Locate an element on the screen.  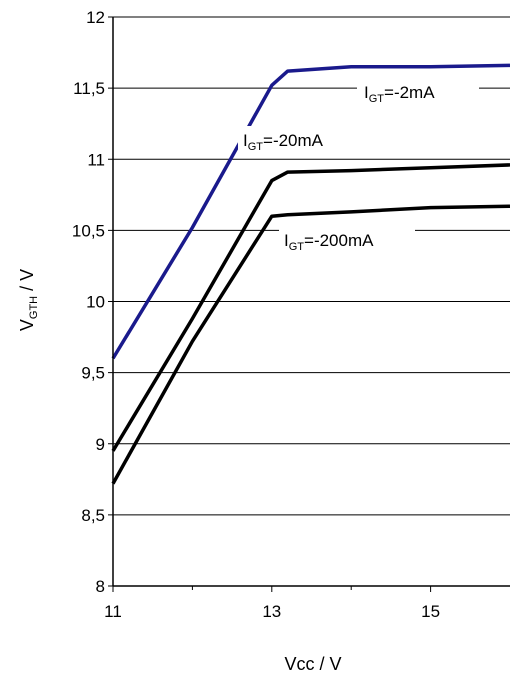
y-tick-label: 9,5 is located at coordinates (93, 373).